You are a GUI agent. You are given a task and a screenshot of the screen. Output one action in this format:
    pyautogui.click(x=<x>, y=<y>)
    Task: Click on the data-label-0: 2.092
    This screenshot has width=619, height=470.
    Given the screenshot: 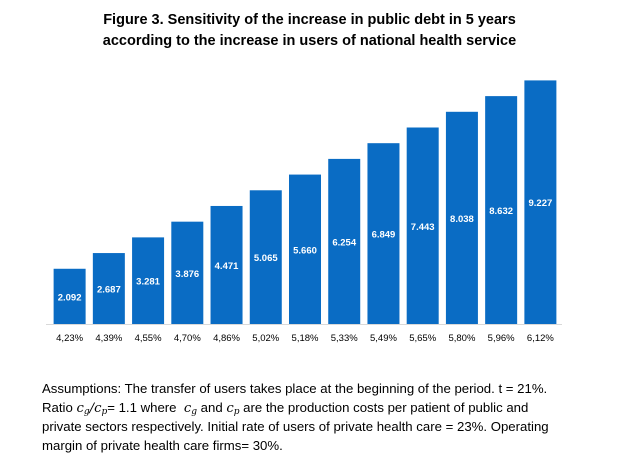 What is the action you would take?
    pyautogui.click(x=70, y=297)
    